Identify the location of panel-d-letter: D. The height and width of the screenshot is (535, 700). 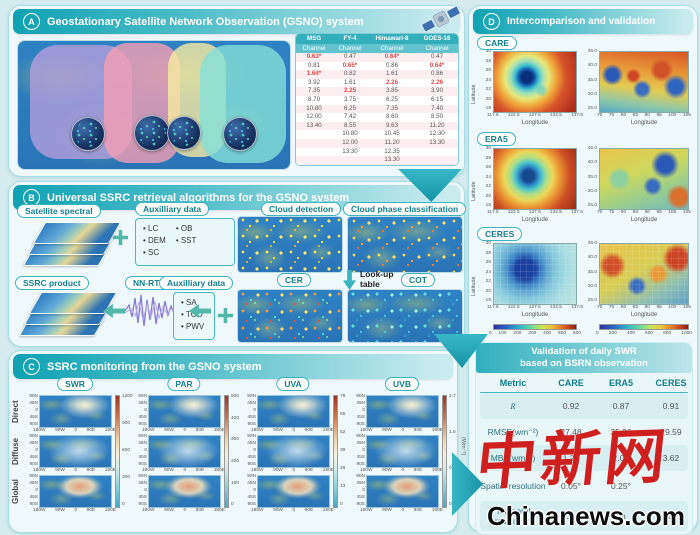
(491, 21).